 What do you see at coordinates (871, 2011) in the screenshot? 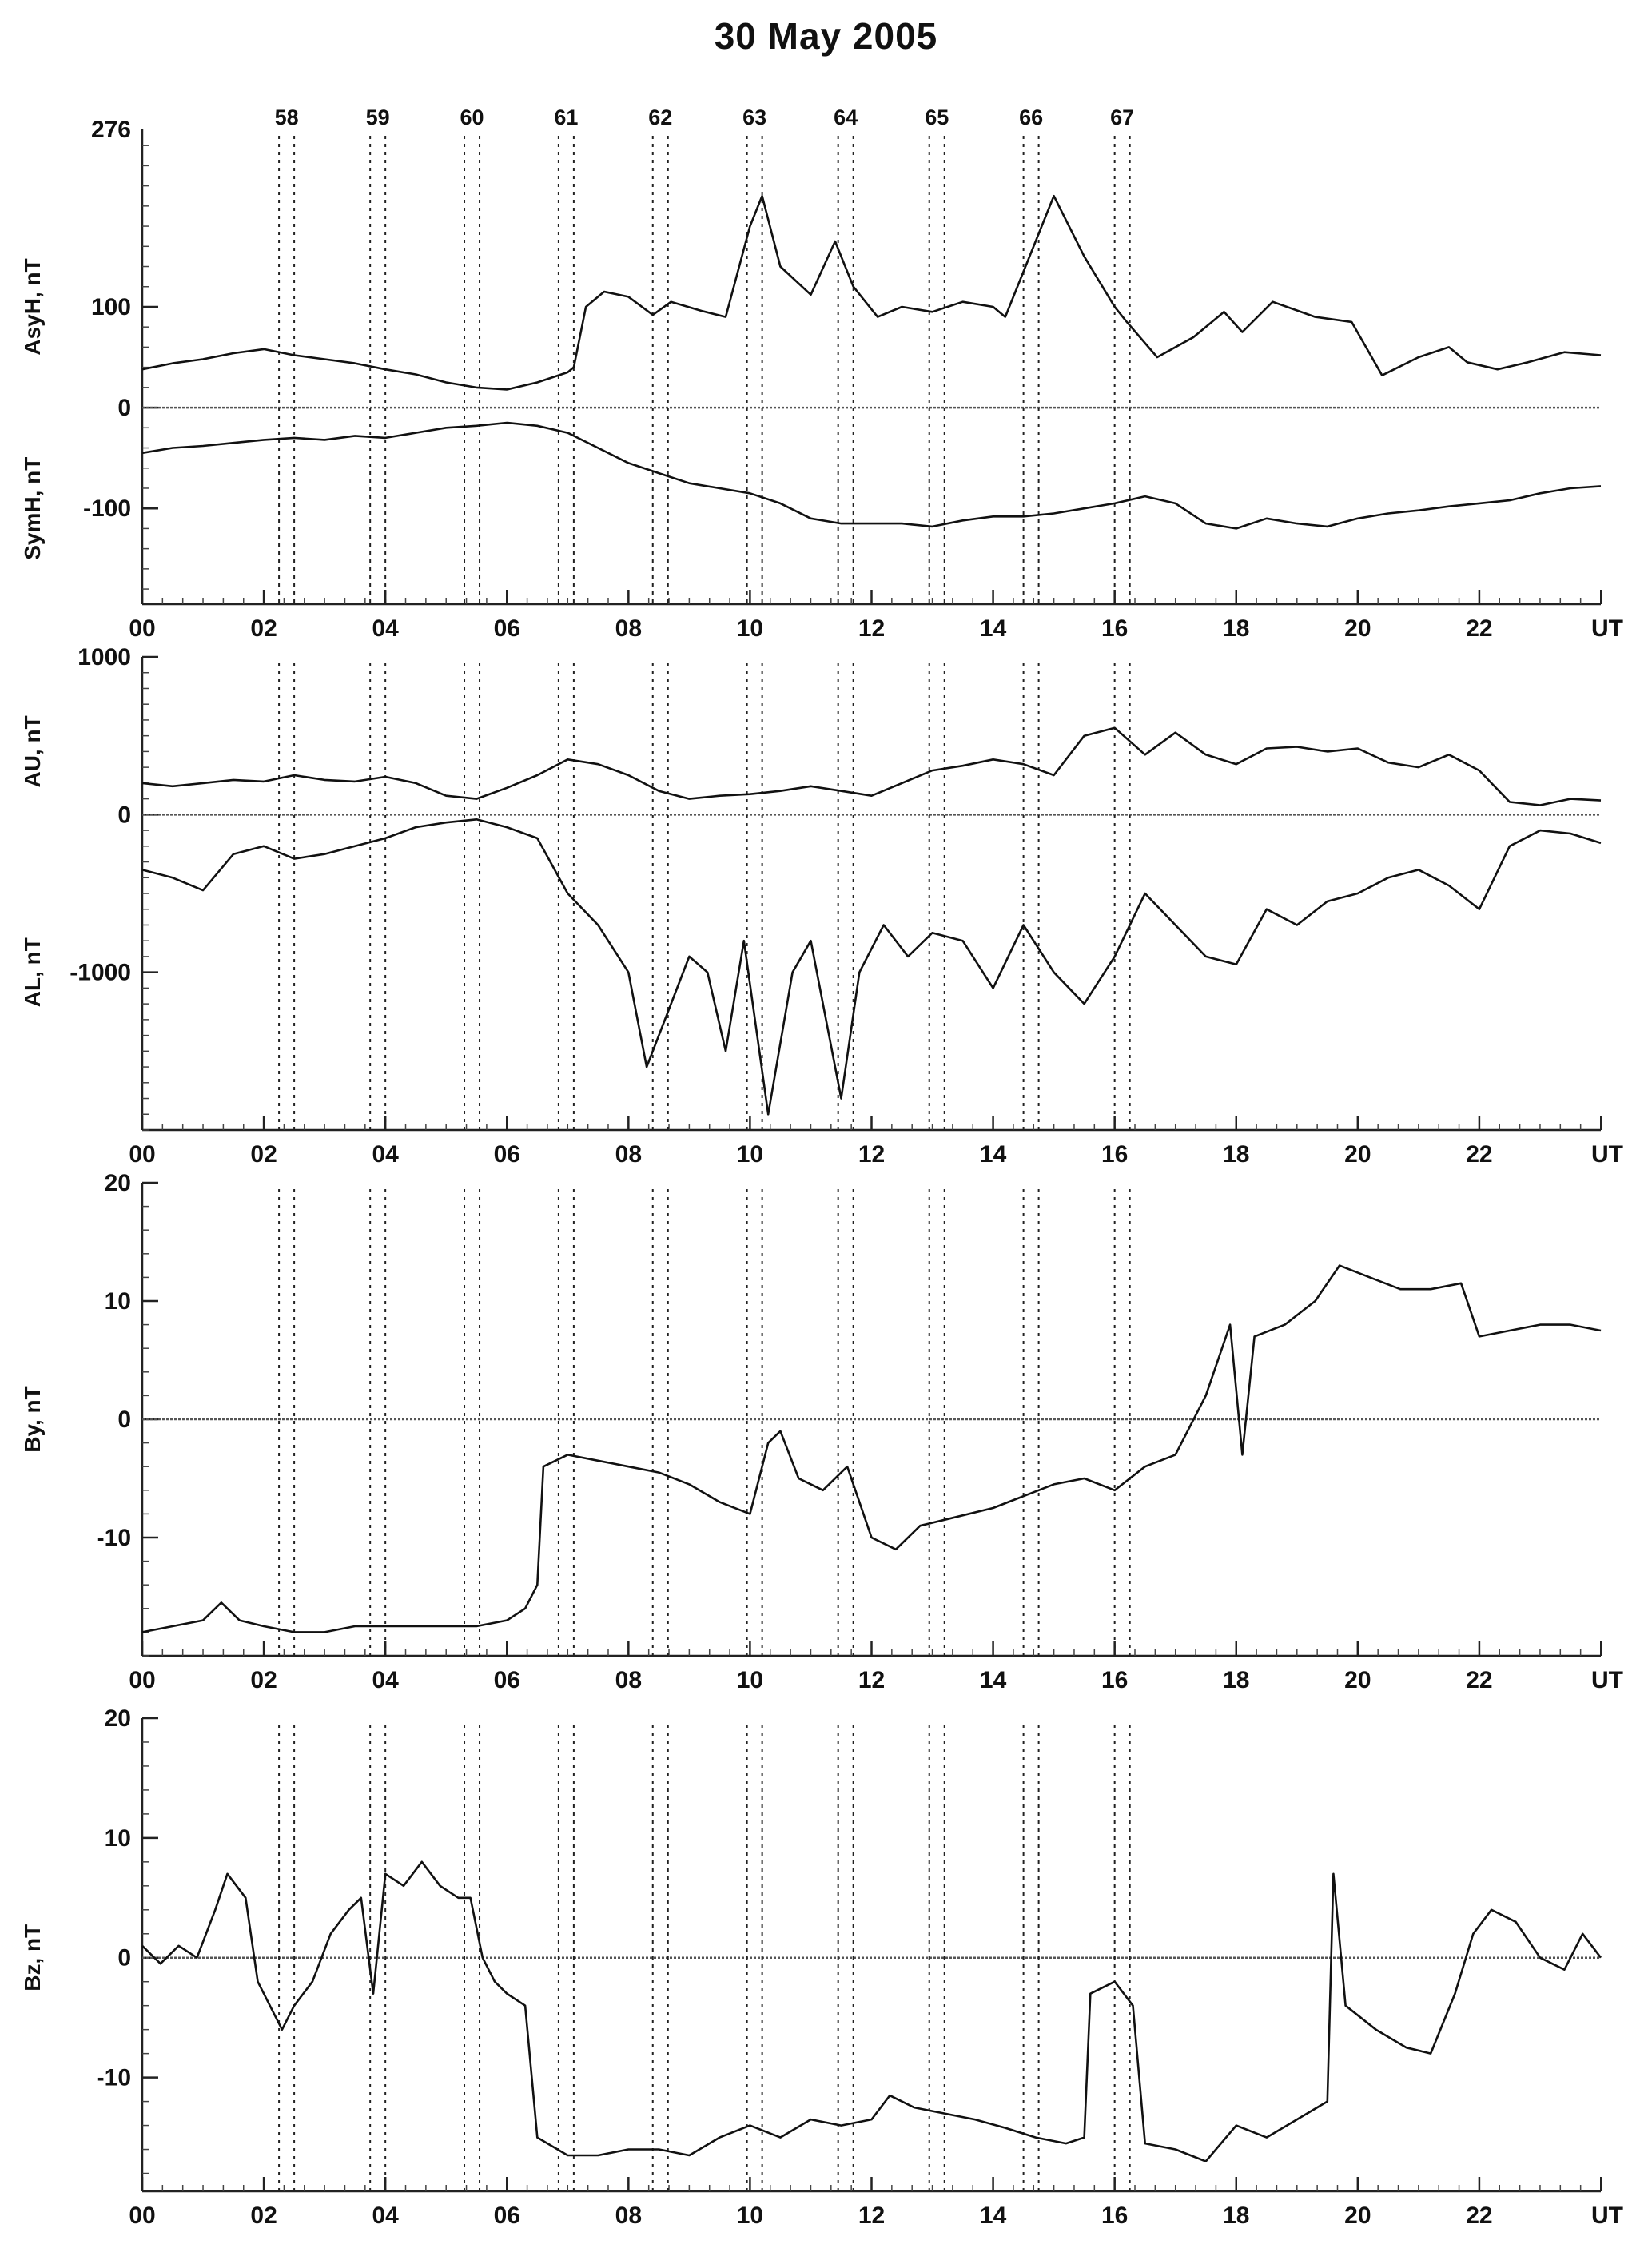
I see `series-line-bz` at bounding box center [871, 2011].